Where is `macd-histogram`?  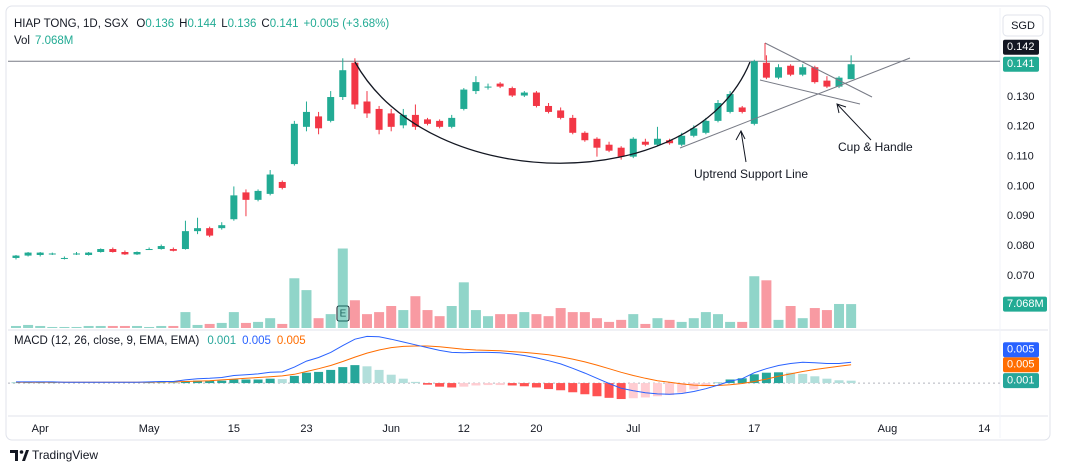 macd-histogram is located at coordinates (433, 382).